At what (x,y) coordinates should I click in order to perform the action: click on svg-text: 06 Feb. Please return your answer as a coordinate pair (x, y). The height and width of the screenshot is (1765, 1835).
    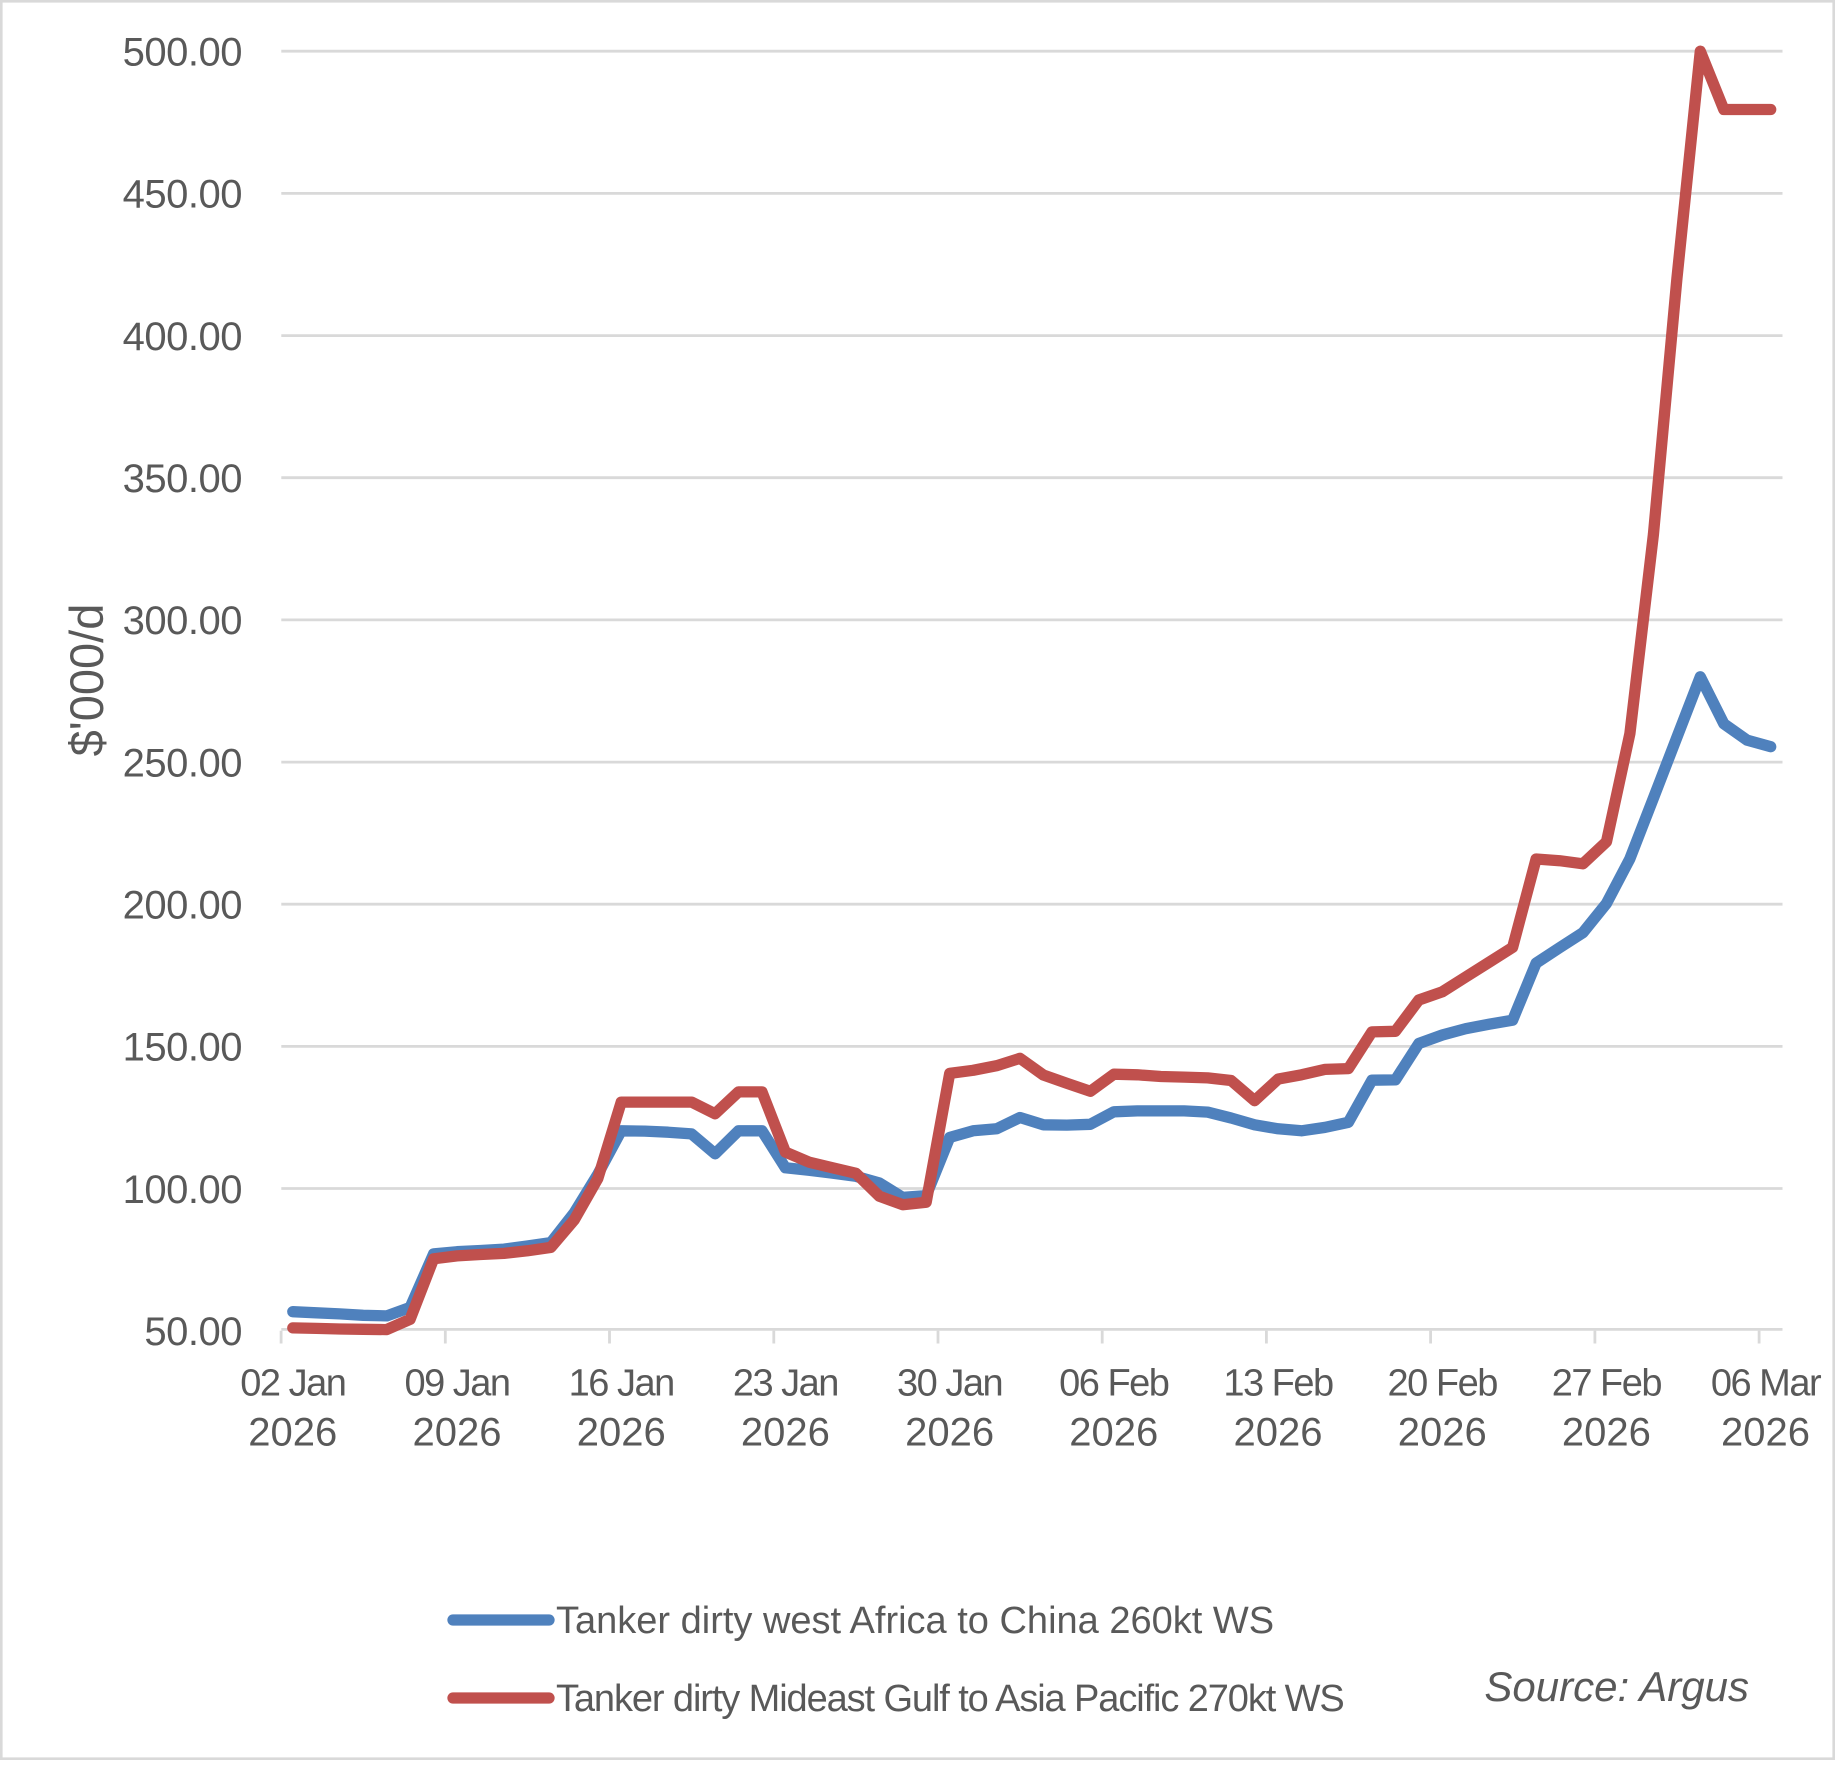
    Looking at the image, I should click on (1114, 1384).